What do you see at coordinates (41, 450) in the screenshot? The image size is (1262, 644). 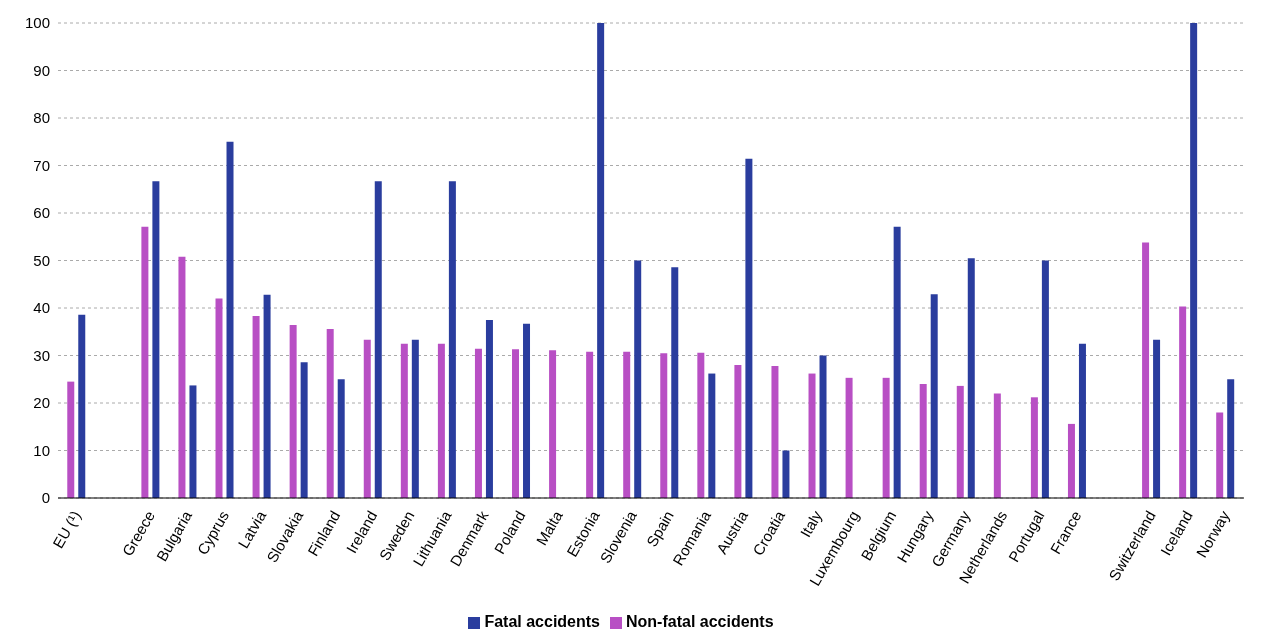 I see `y-tick-label: 10` at bounding box center [41, 450].